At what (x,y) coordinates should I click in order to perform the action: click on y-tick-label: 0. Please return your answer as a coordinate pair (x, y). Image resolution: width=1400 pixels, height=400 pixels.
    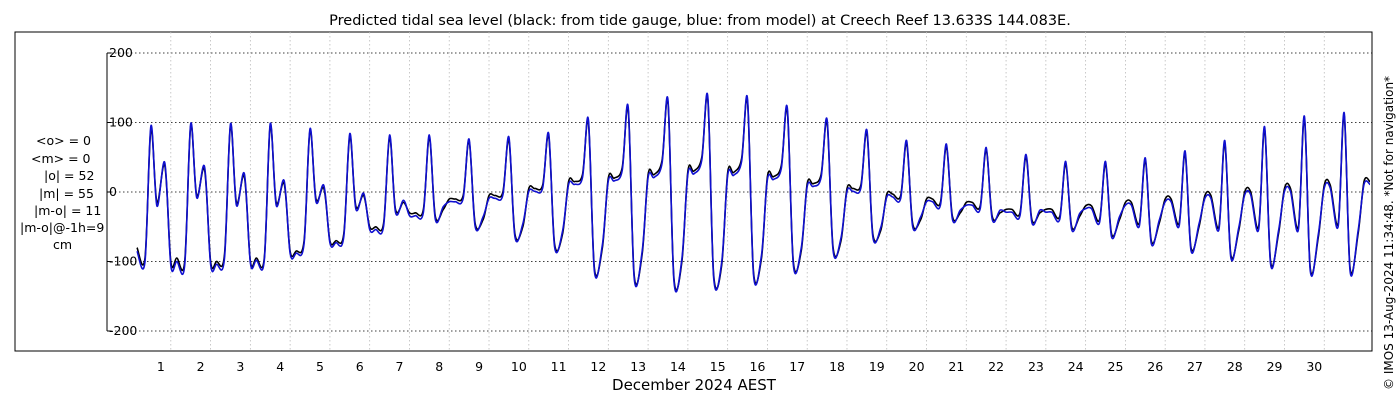
    Looking at the image, I should click on (113, 191).